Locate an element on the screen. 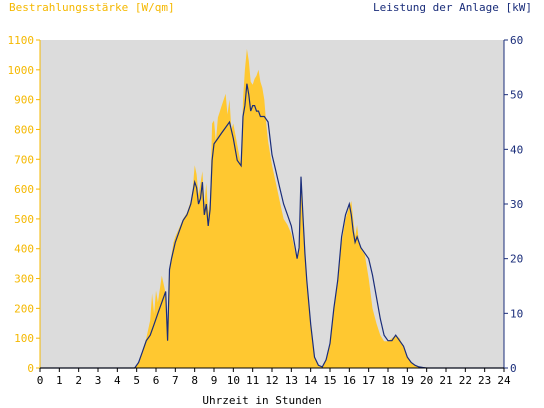 The width and height of the screenshot is (544, 408). x-tick-label: 7 is located at coordinates (175, 380).